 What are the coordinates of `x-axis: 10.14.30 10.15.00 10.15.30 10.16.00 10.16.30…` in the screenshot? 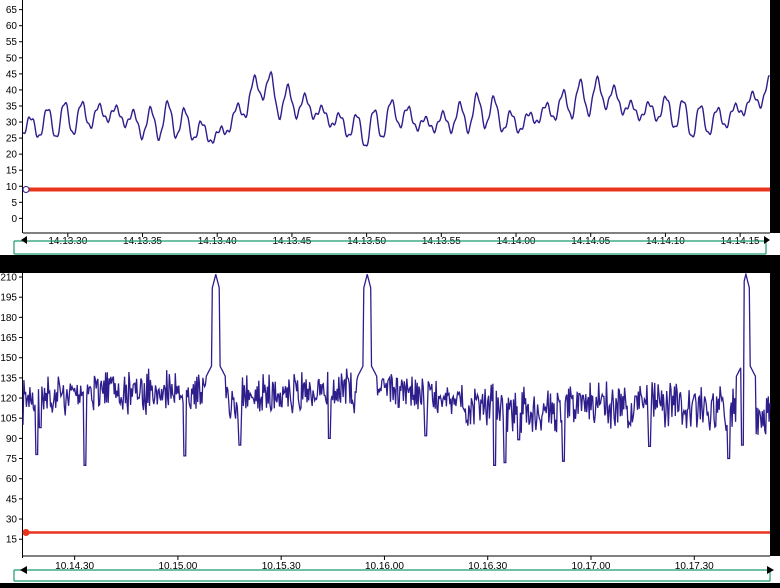 It's located at (396, 563).